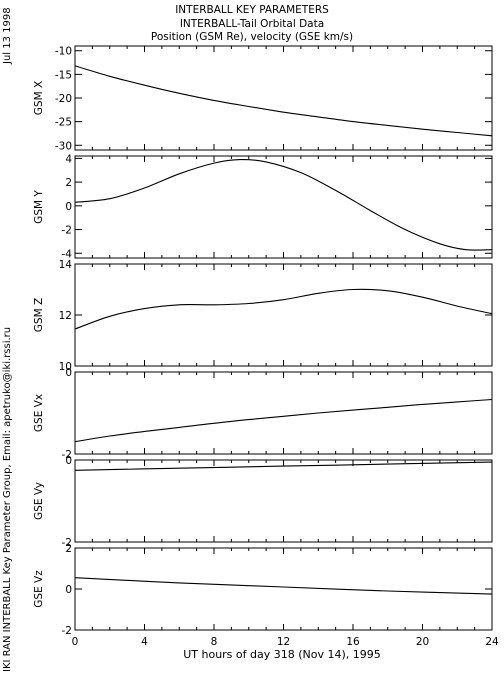 Image resolution: width=504 pixels, height=684 pixels. I want to click on x-tick-label: 20, so click(422, 642).